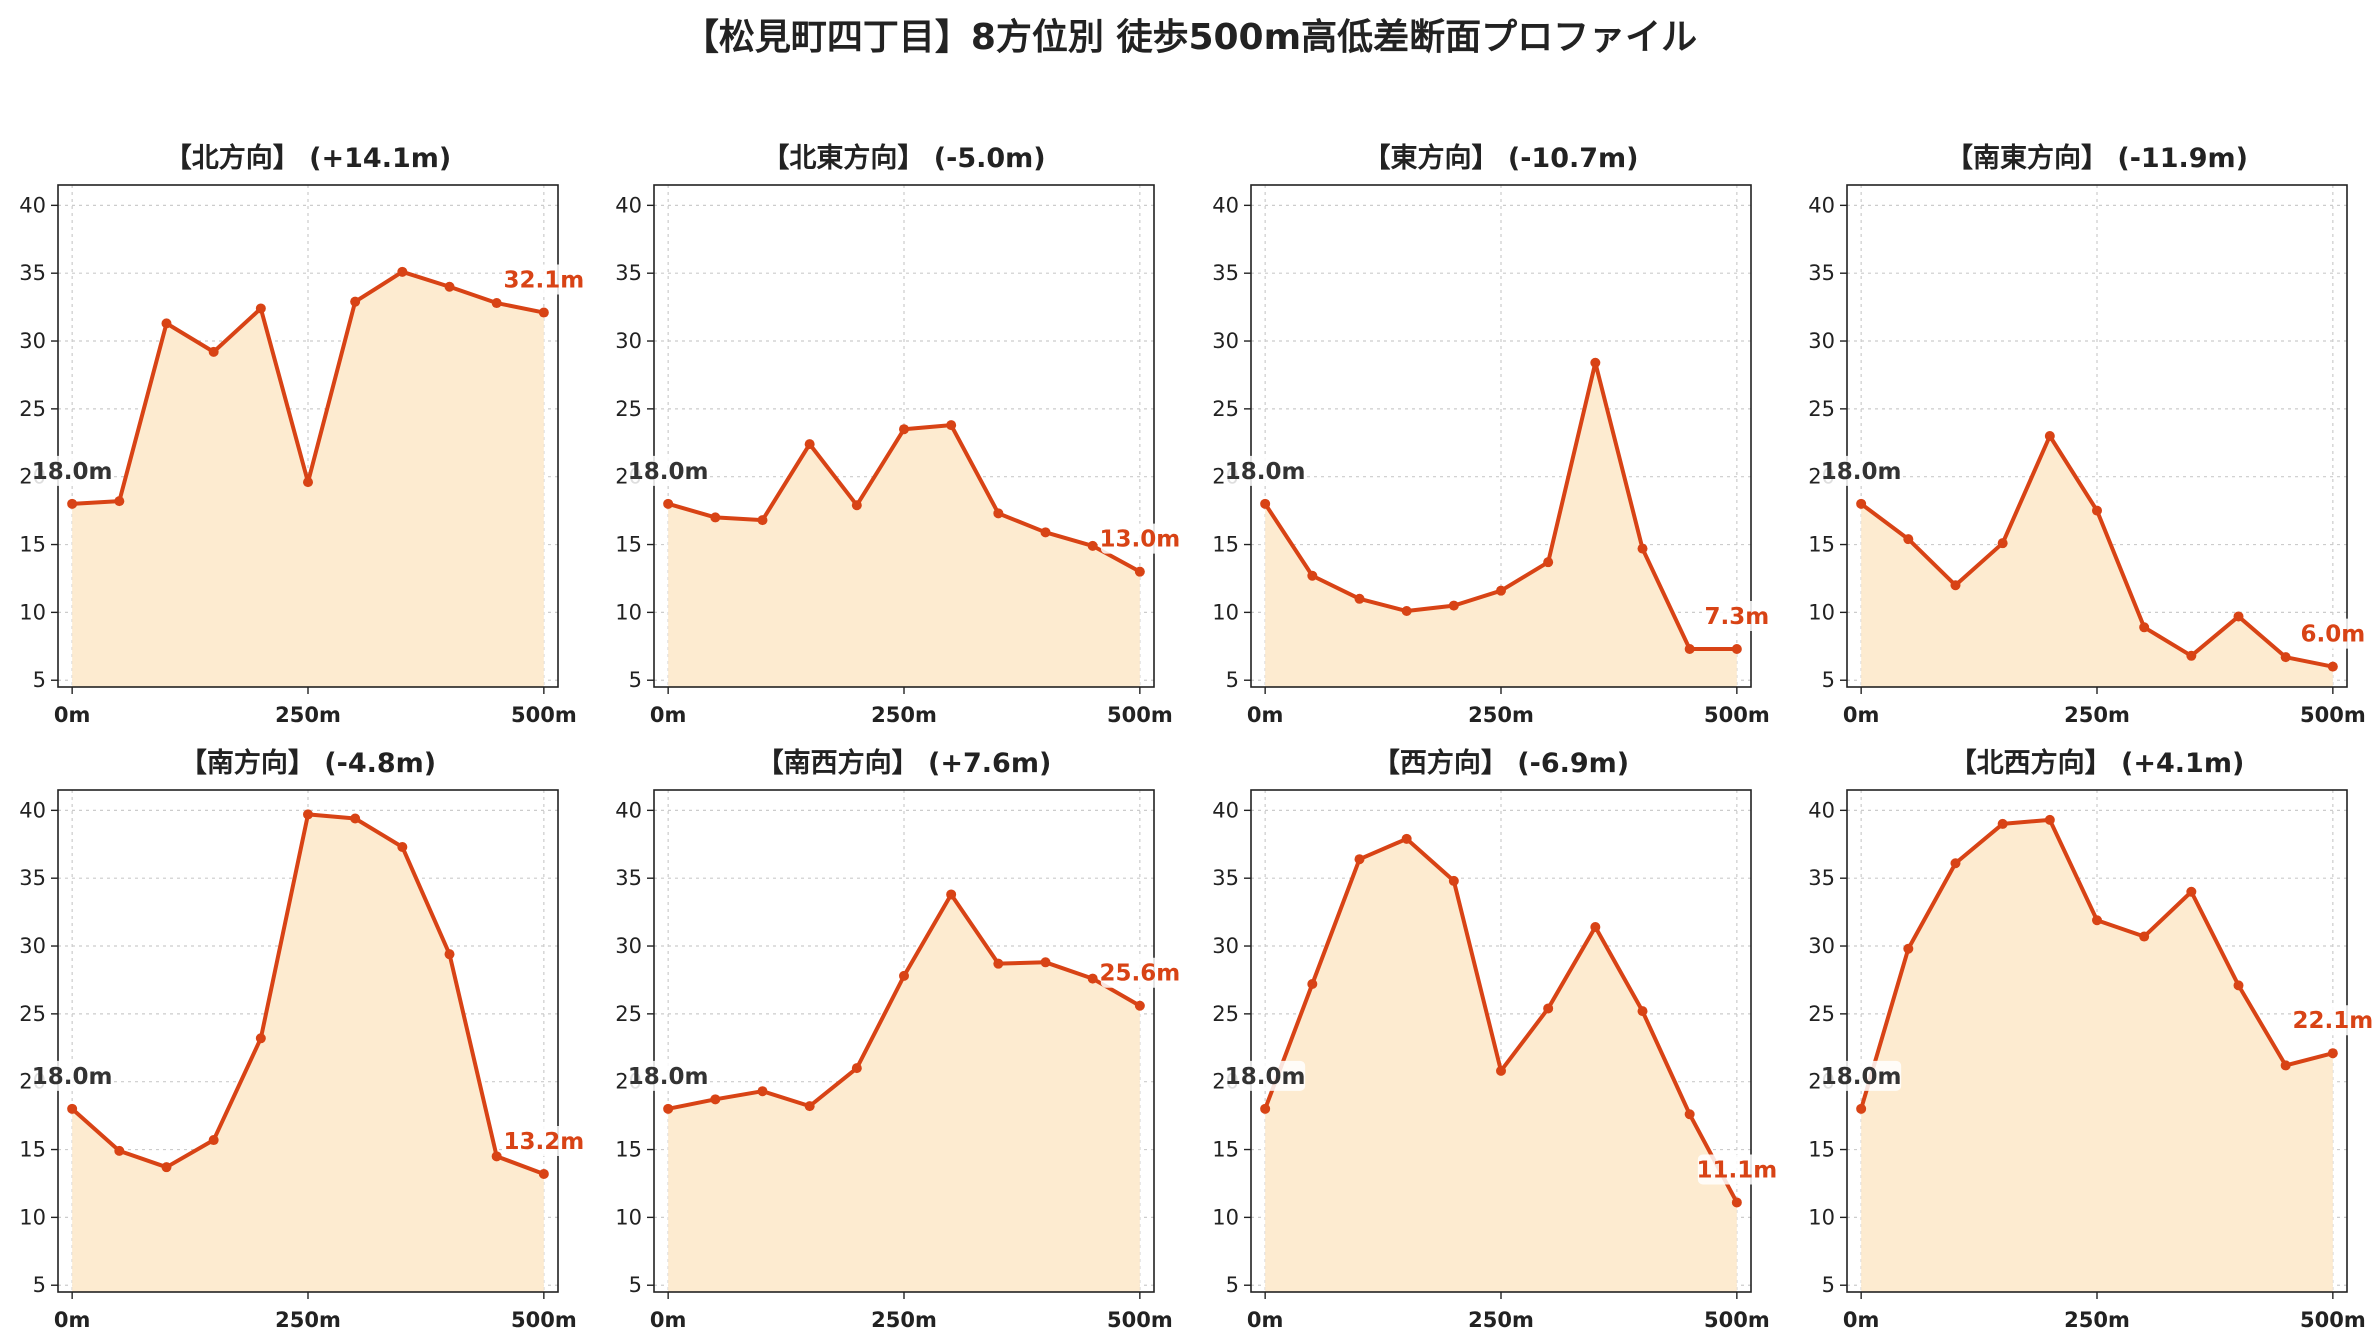 This screenshot has width=2380, height=1340. I want to click on end-label: 22.1m, so click(2332, 1021).